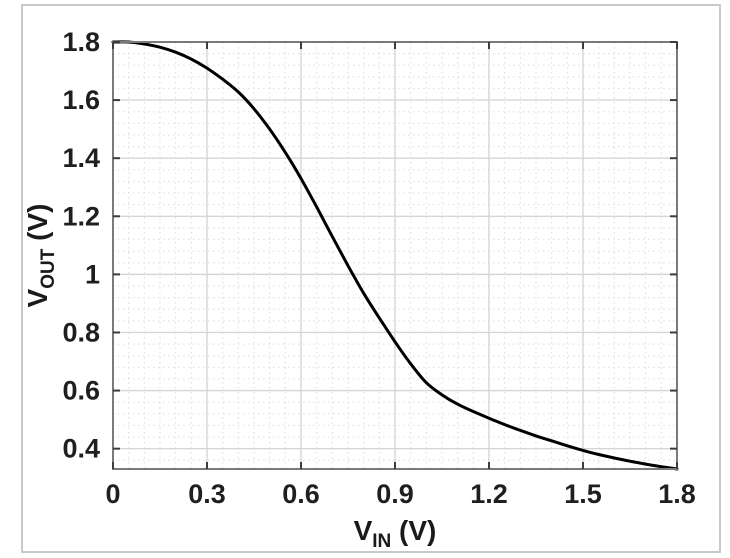 Image resolution: width=730 pixels, height=558 pixels. What do you see at coordinates (207, 494) in the screenshot?
I see `x-tick-label: 0.3` at bounding box center [207, 494].